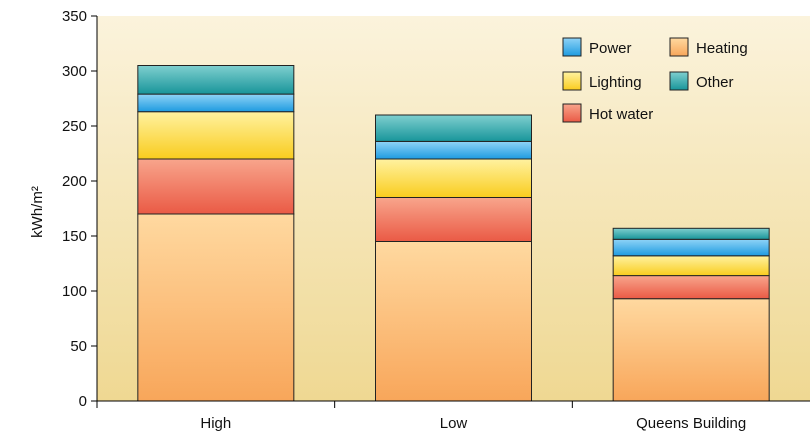 The height and width of the screenshot is (435, 810). Describe the element at coordinates (715, 82) in the screenshot. I see `legend-label-other: Other` at that location.